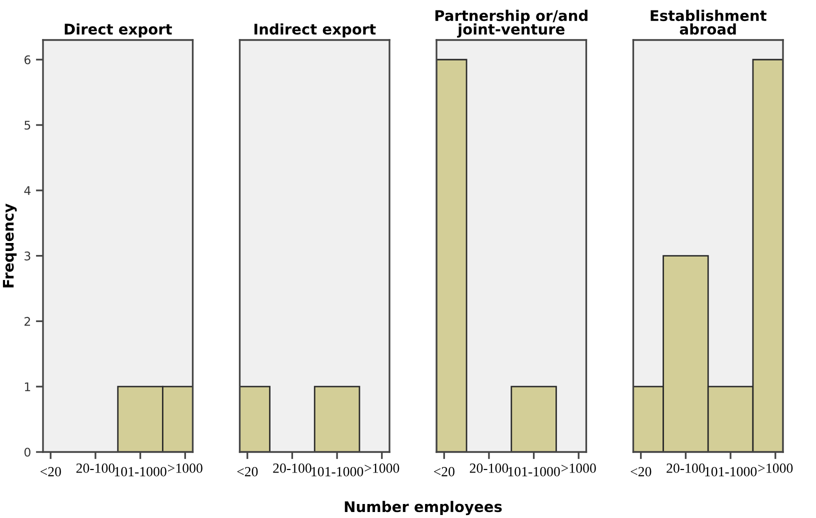  Describe the element at coordinates (27, 256) in the screenshot. I see `y-tick-label: 3` at that location.